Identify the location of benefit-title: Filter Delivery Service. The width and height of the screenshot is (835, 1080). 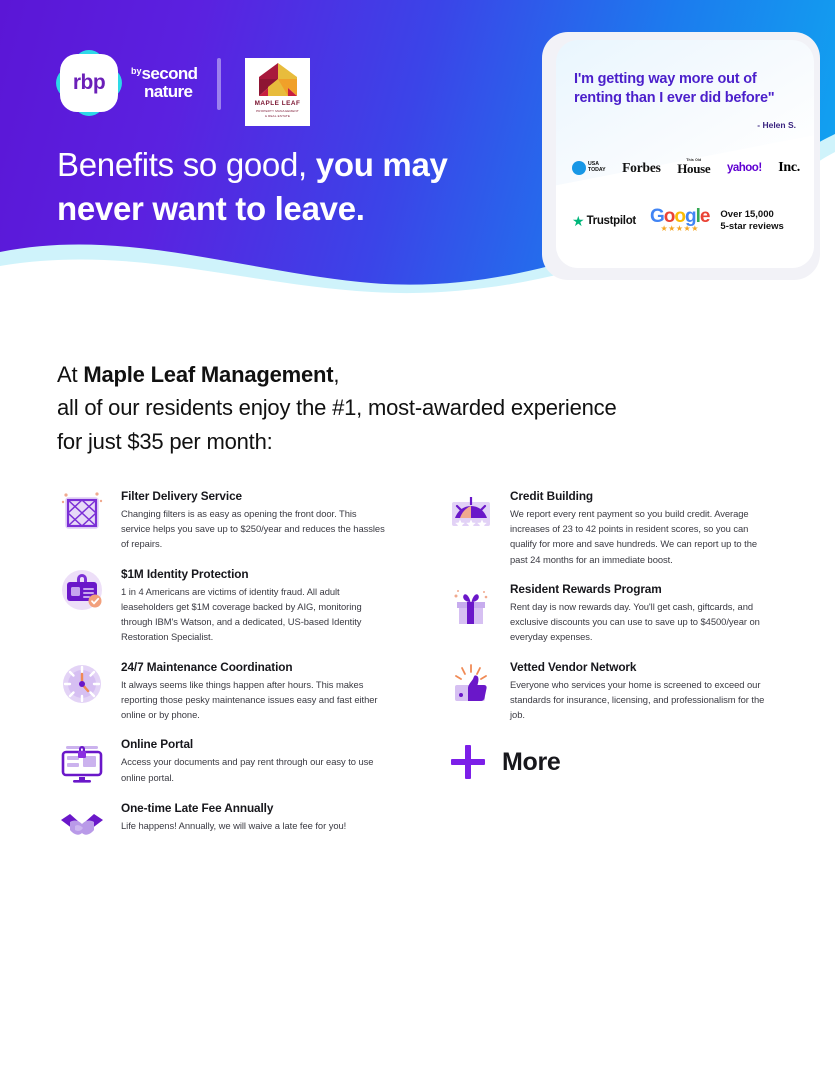
(181, 496).